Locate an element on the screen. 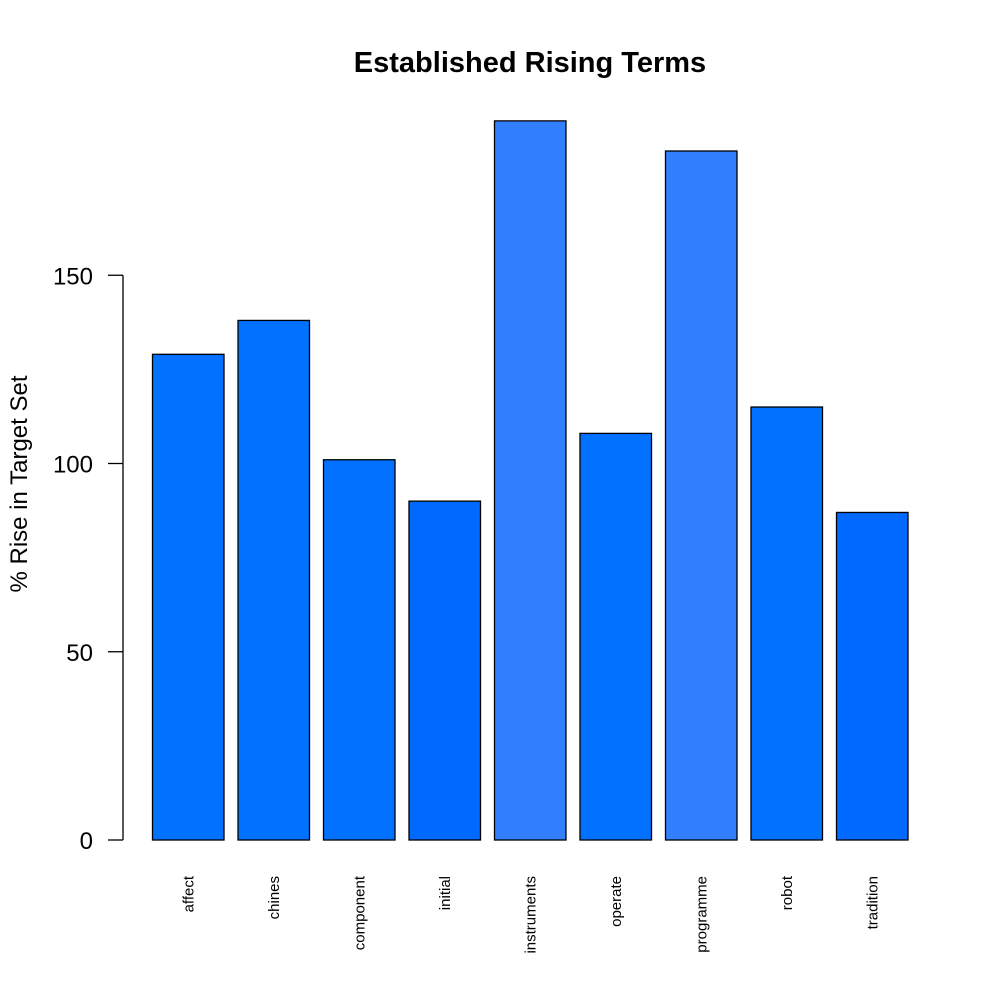 This screenshot has width=1000, height=1000. bar-component is located at coordinates (359, 650).